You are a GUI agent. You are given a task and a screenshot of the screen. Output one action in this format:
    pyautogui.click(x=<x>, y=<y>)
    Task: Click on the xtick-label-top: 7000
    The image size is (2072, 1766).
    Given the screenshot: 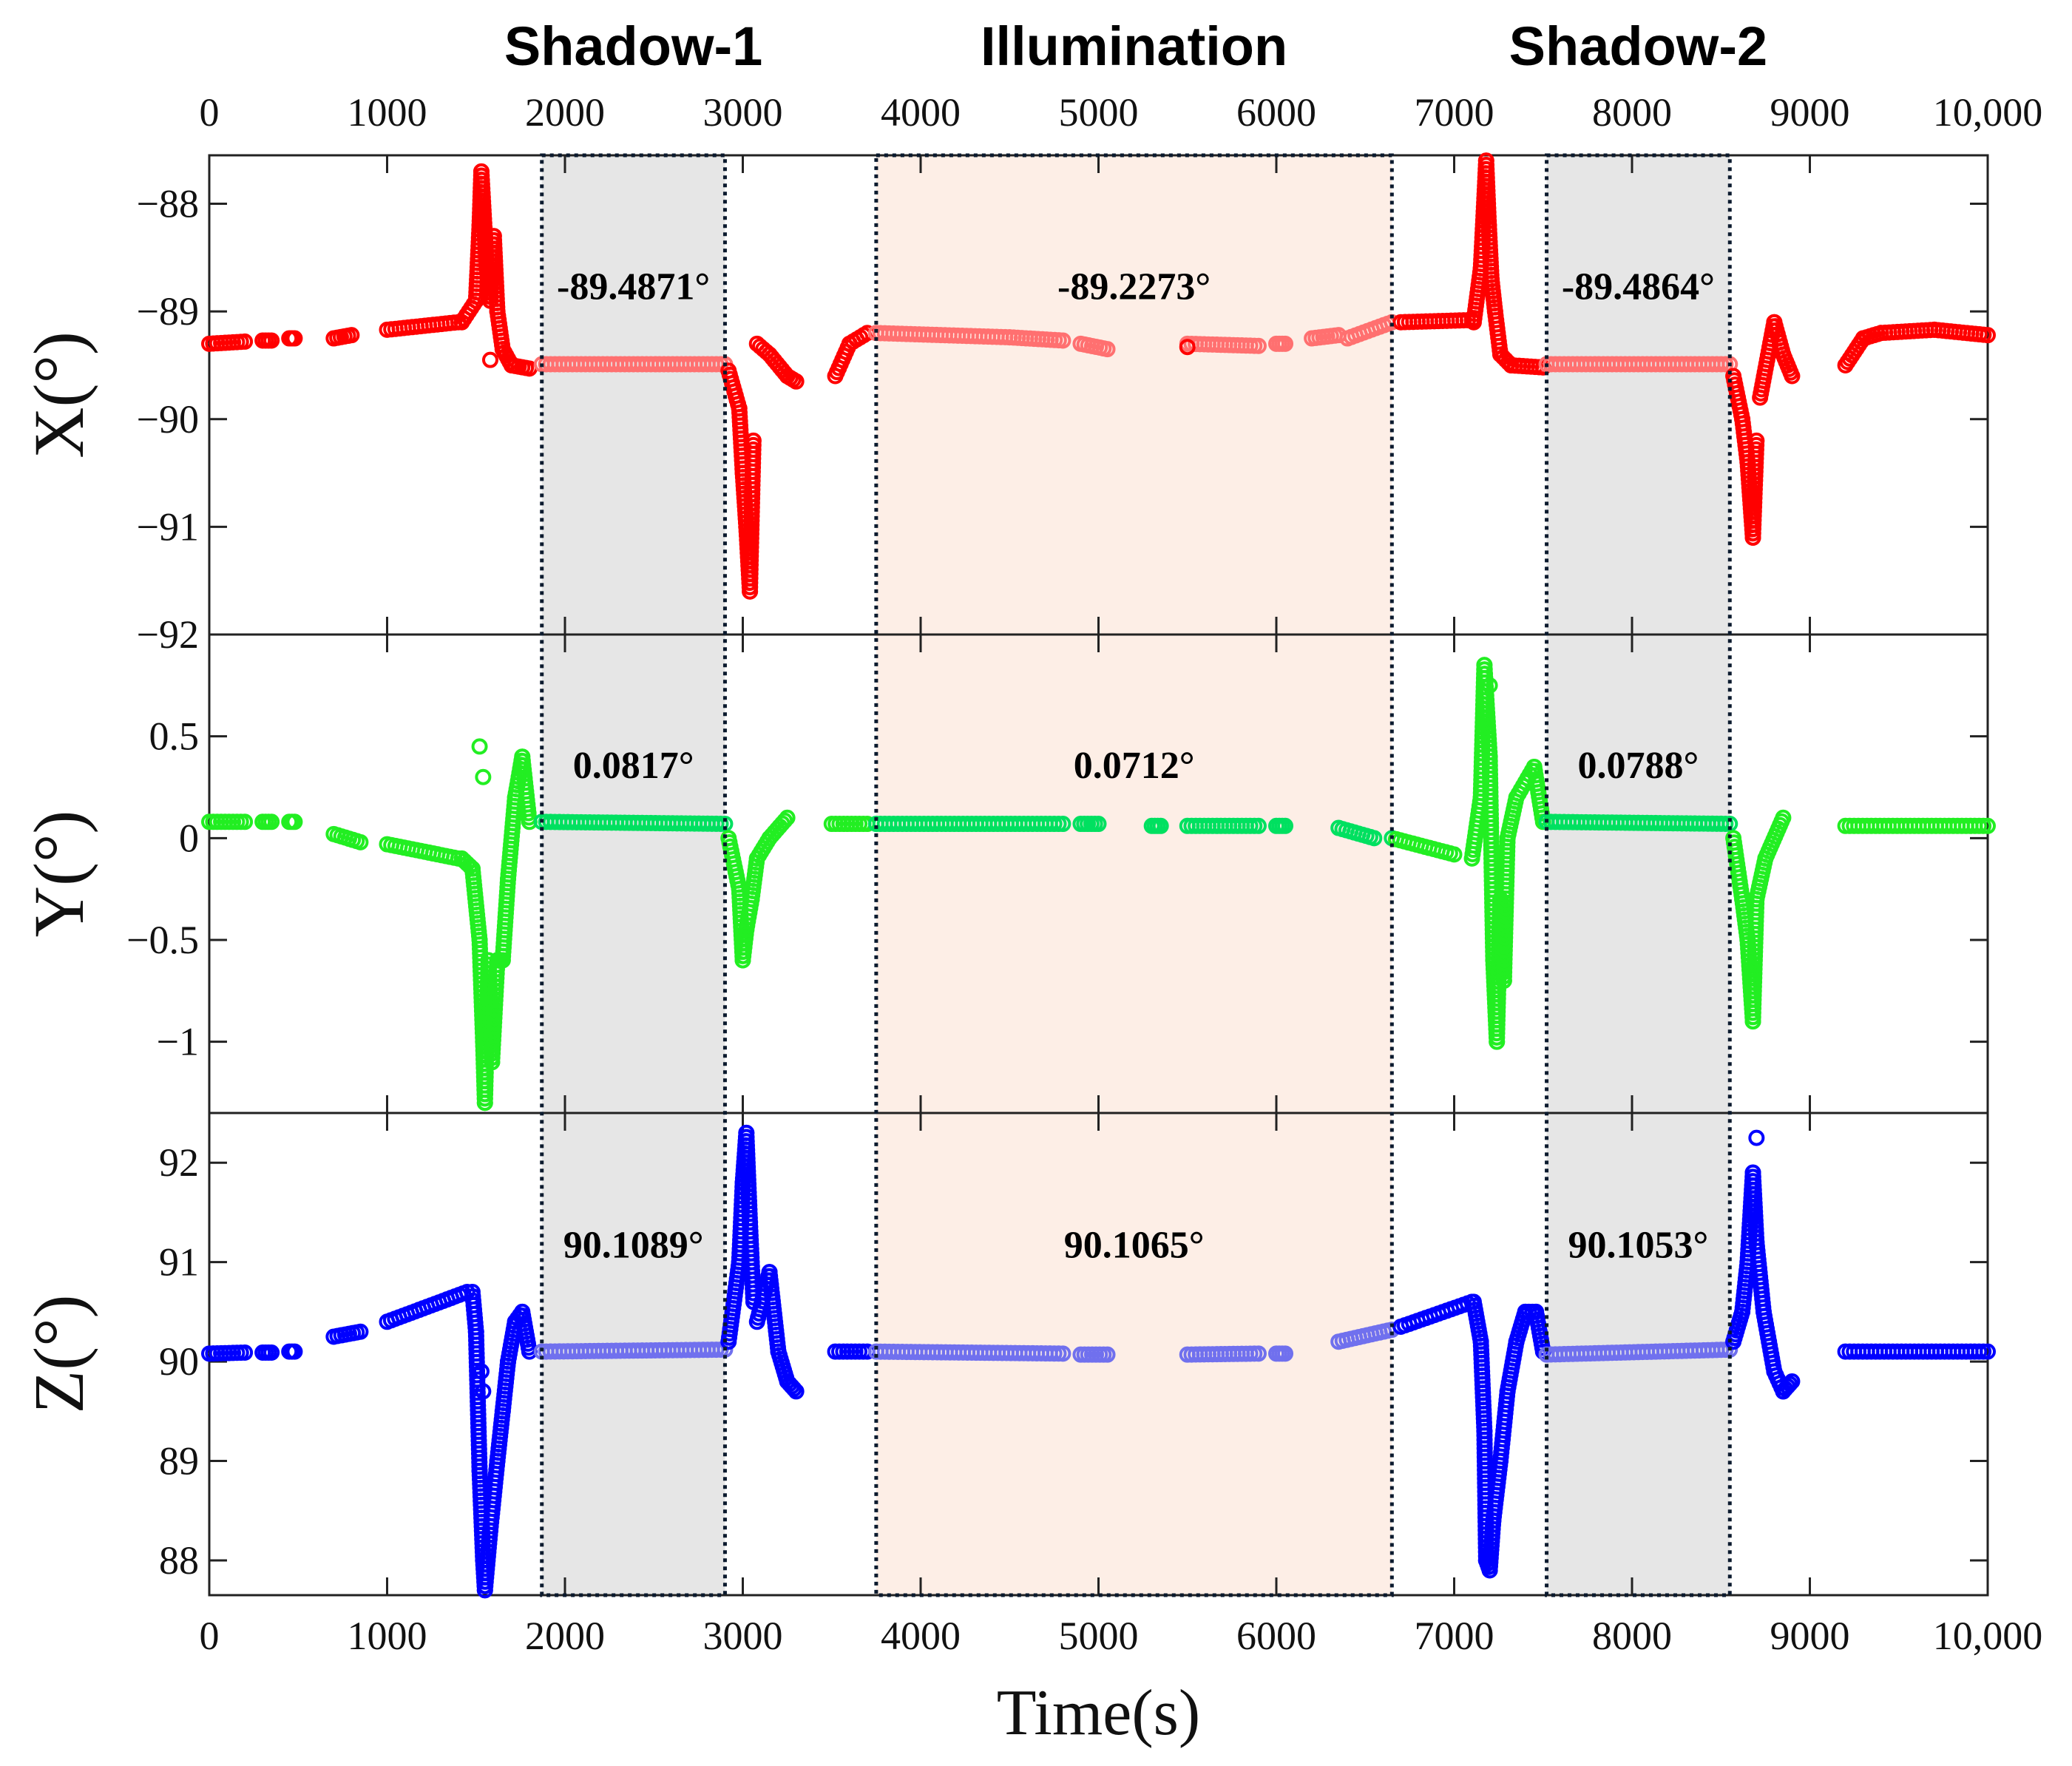 What is the action you would take?
    pyautogui.click(x=1454, y=112)
    